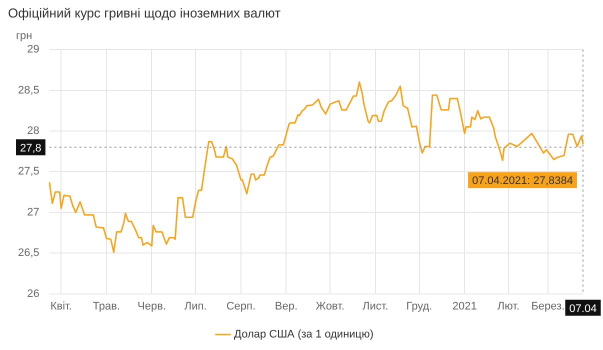 The width and height of the screenshot is (603, 350). Describe the element at coordinates (61, 306) in the screenshot. I see `x-tick-label: Квіт.` at that location.